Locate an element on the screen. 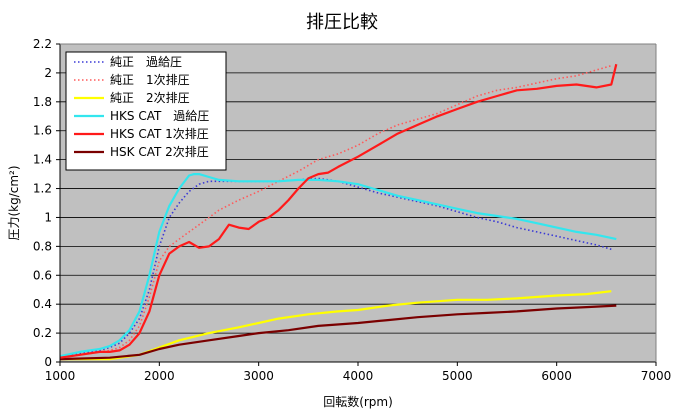  legend-label: HKS CAT 過給圧 is located at coordinates (159, 116).